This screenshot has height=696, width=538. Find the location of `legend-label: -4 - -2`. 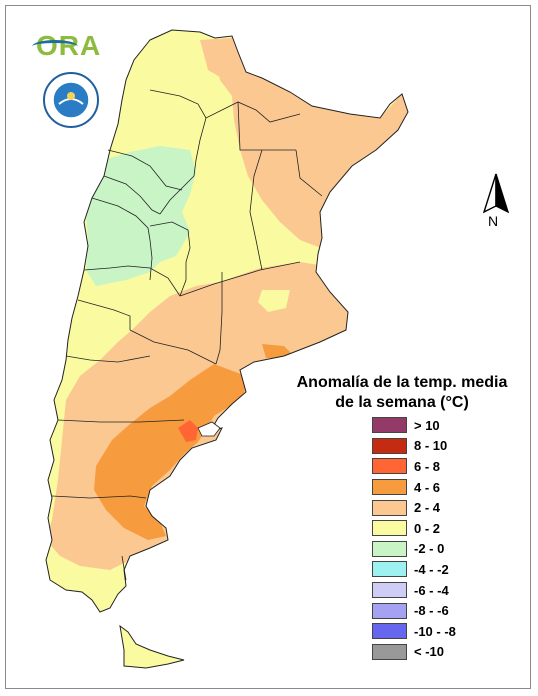

legend-label: -4 - -2 is located at coordinates (431, 569).